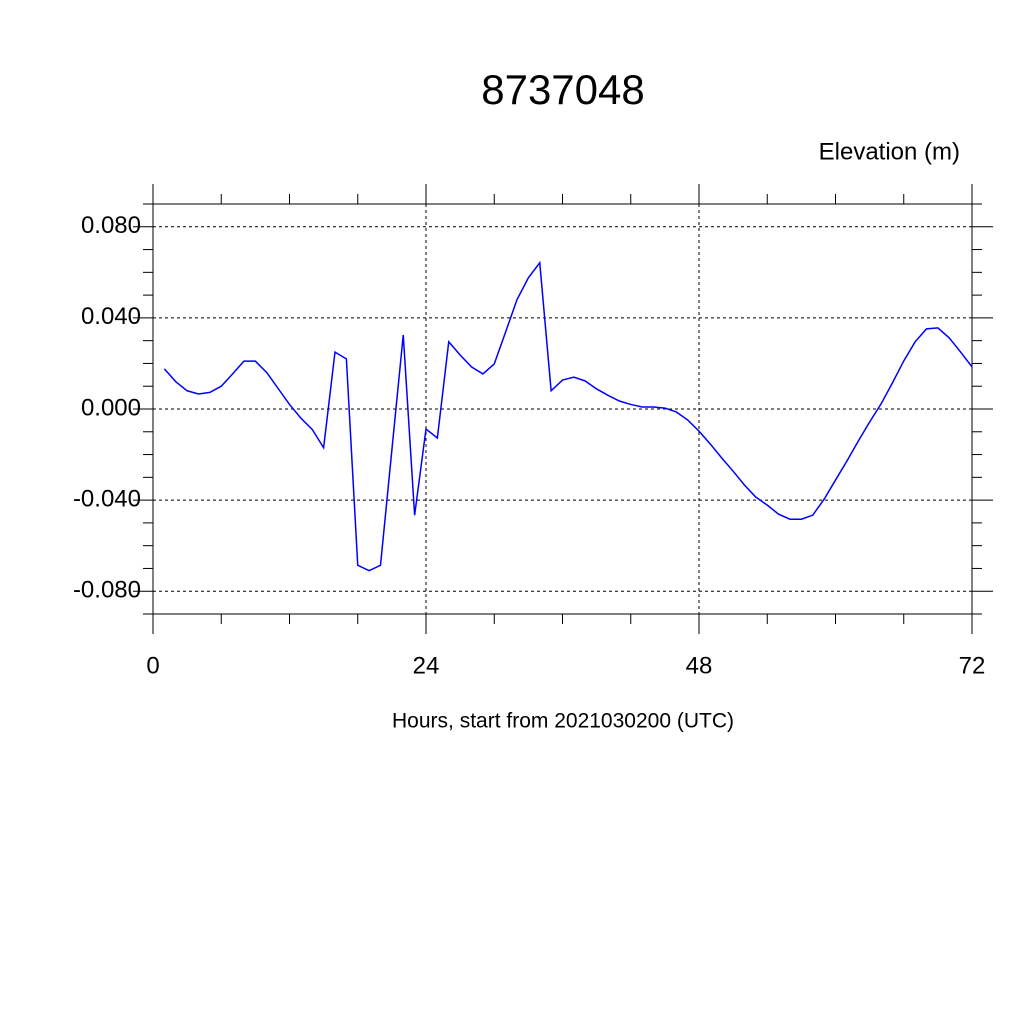 The width and height of the screenshot is (1024, 1024). Describe the element at coordinates (107, 498) in the screenshot. I see `y-tick-label: -0.040` at that location.